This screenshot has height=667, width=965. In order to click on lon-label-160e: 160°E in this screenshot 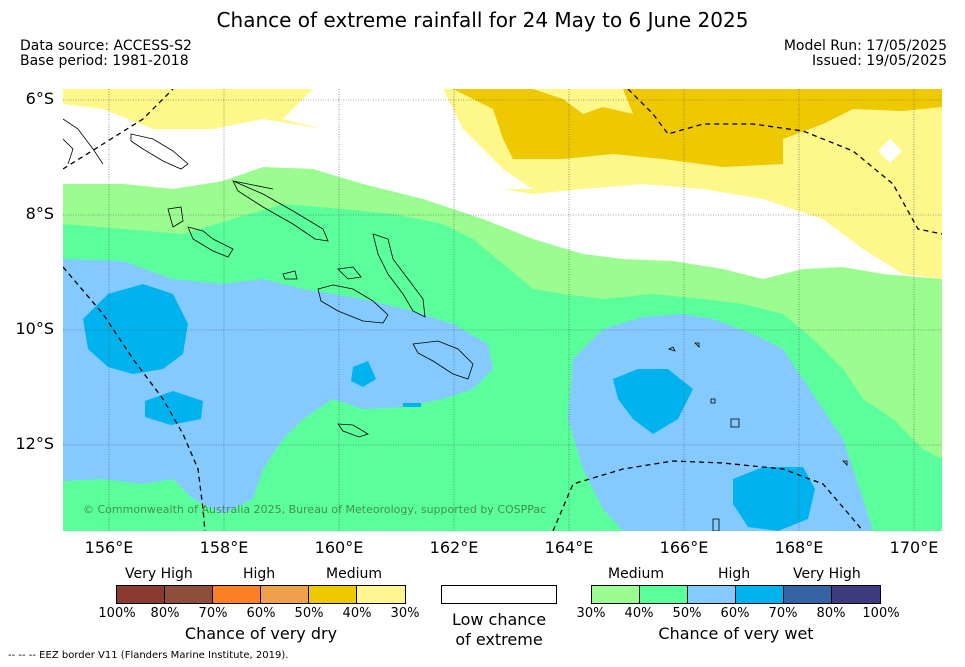, I will do `click(339, 547)`.